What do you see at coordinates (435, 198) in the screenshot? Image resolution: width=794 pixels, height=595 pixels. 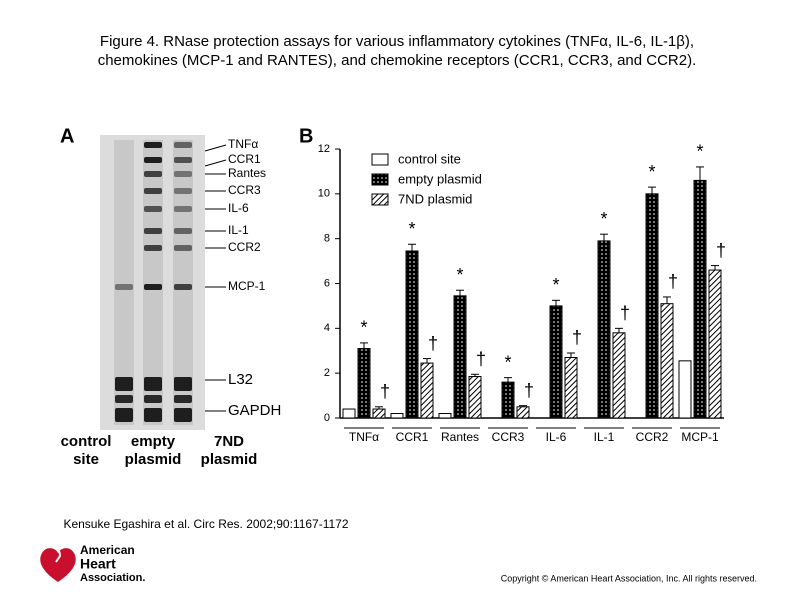 I see `legend-label: 7ND plasmid` at bounding box center [435, 198].